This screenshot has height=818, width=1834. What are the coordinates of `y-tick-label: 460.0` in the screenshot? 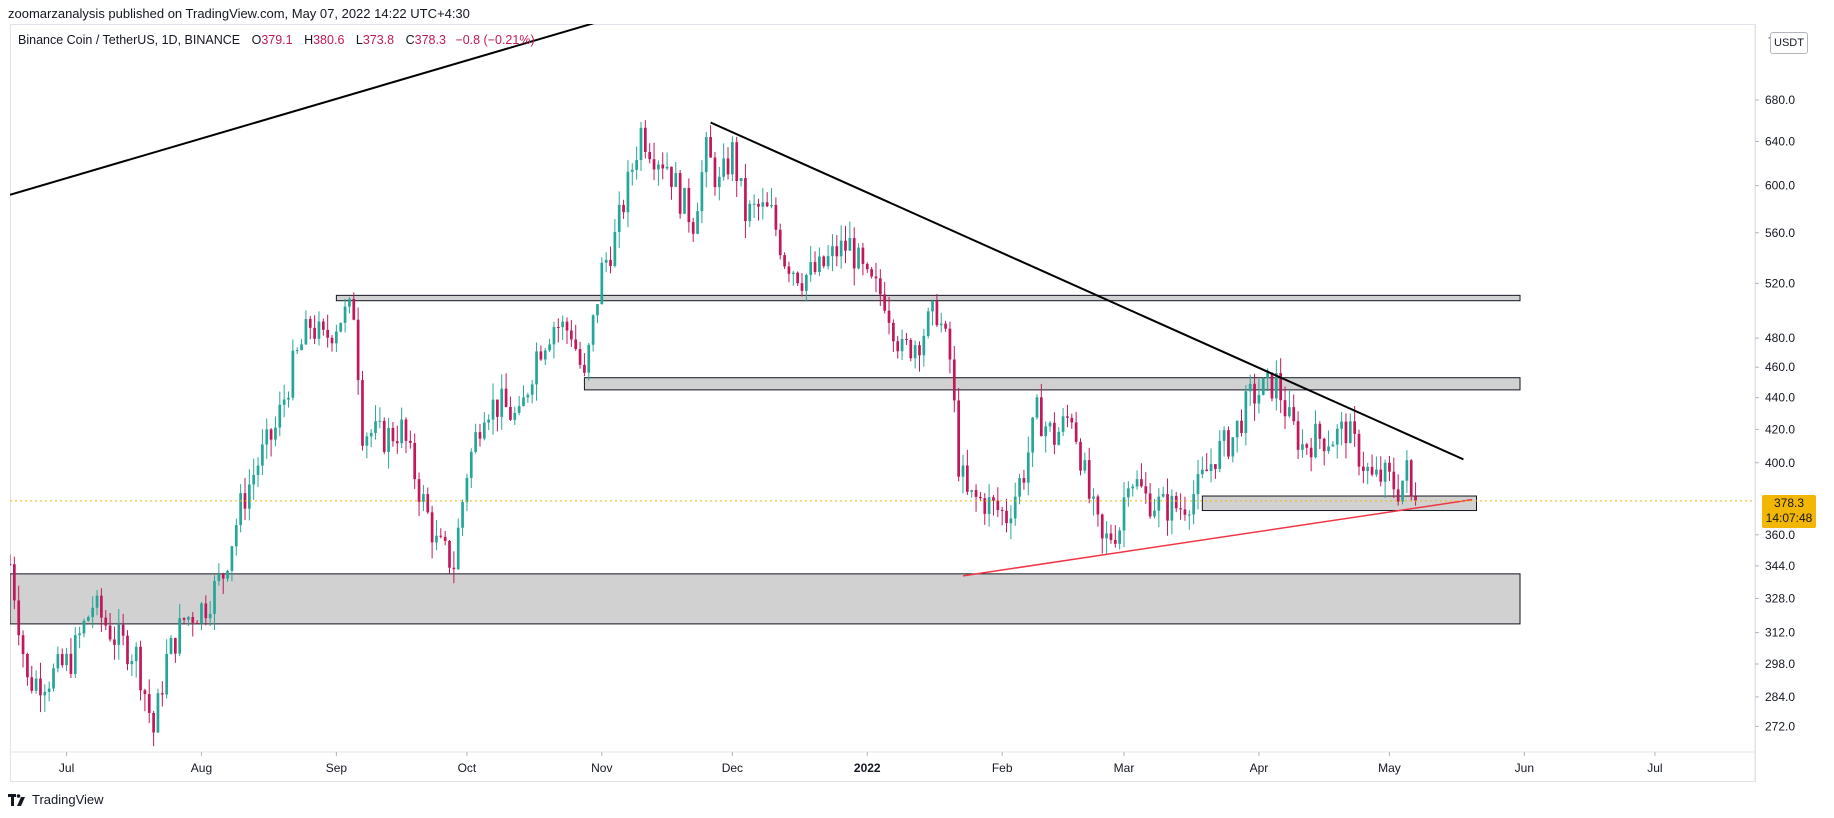 It's located at (1780, 367).